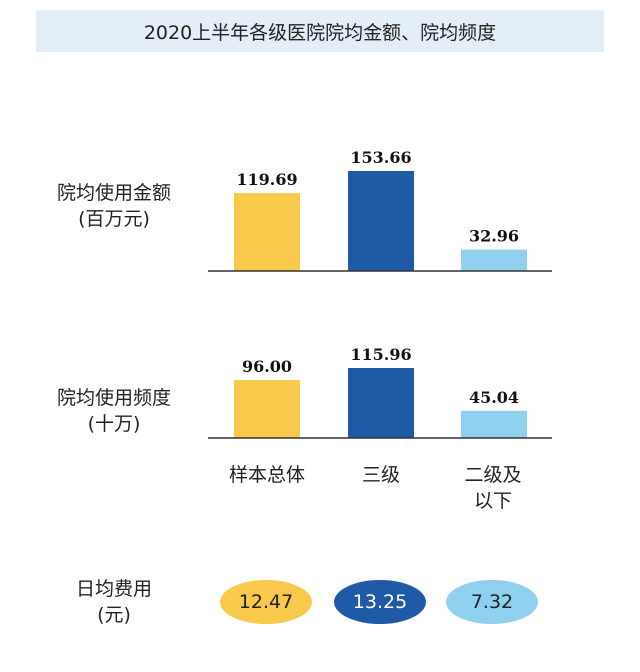  Describe the element at coordinates (381, 221) in the screenshot. I see `amount-bar-tier3` at that location.